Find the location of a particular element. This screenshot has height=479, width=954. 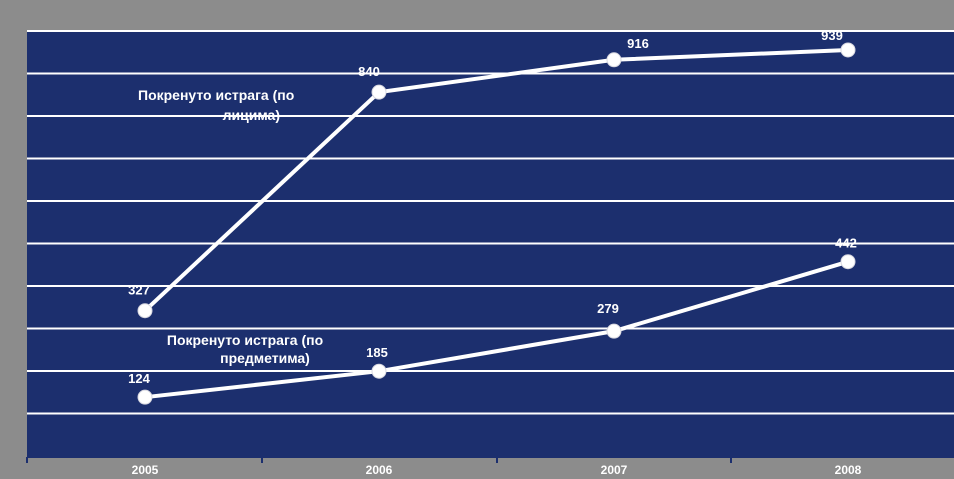

x-tick-label: 2007 is located at coordinates (614, 470).